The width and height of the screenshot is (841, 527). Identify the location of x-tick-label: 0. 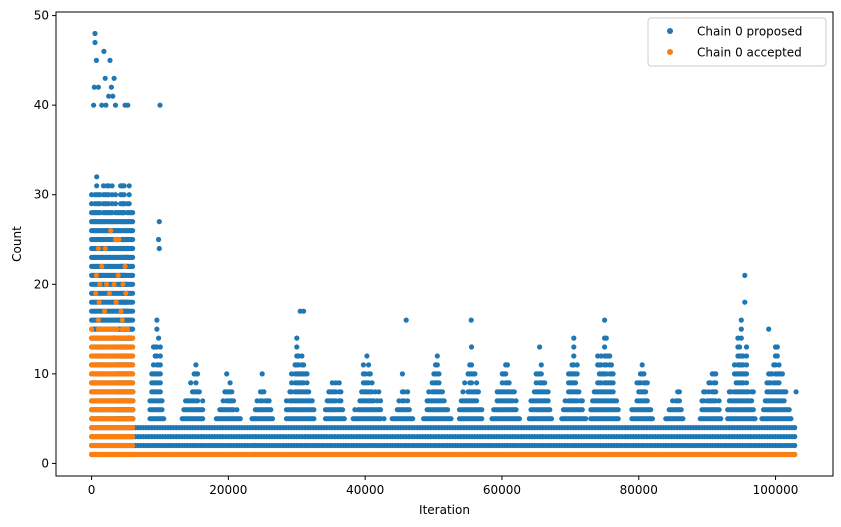
(92, 490).